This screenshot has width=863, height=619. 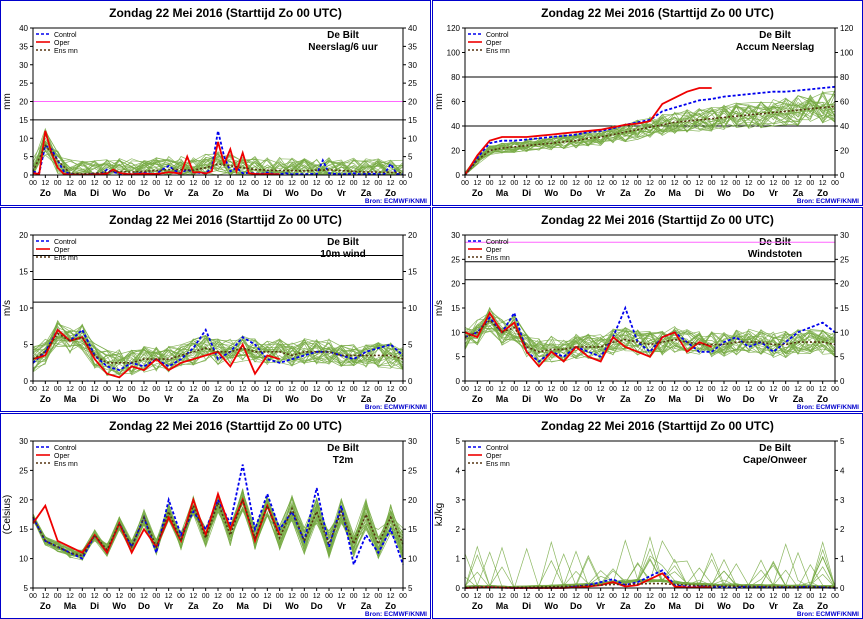 What do you see at coordinates (458, 559) in the screenshot?
I see `y-tick-label: 1` at bounding box center [458, 559].